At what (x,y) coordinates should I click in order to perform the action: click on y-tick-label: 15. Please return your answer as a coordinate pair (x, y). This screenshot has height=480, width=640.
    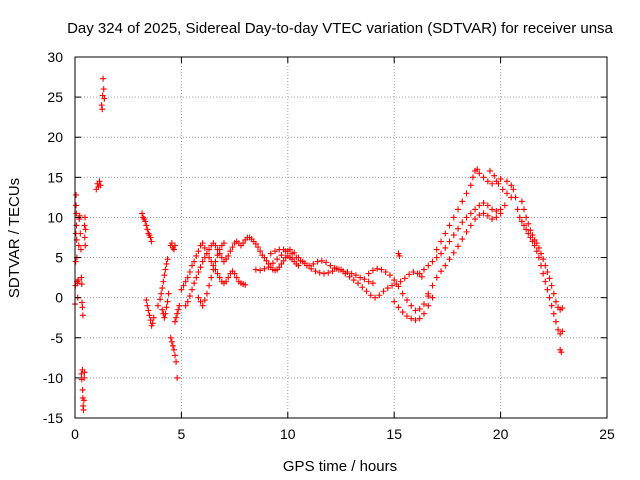
    Looking at the image, I should click on (55, 177).